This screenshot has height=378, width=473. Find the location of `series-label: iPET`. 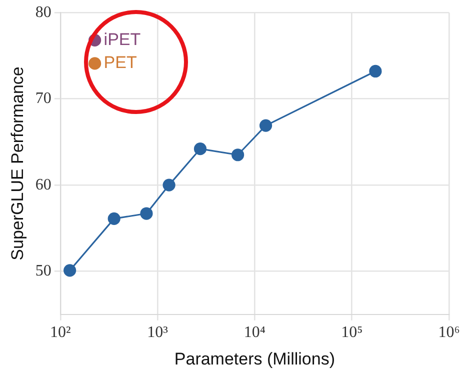

series-label: iPET is located at coordinates (122, 39).